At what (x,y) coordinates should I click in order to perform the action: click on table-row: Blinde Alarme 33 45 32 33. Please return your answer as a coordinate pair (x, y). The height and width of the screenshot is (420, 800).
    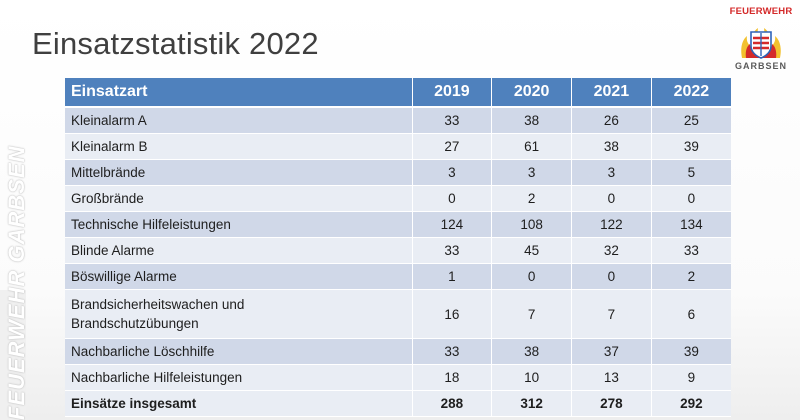
    Looking at the image, I should click on (398, 250).